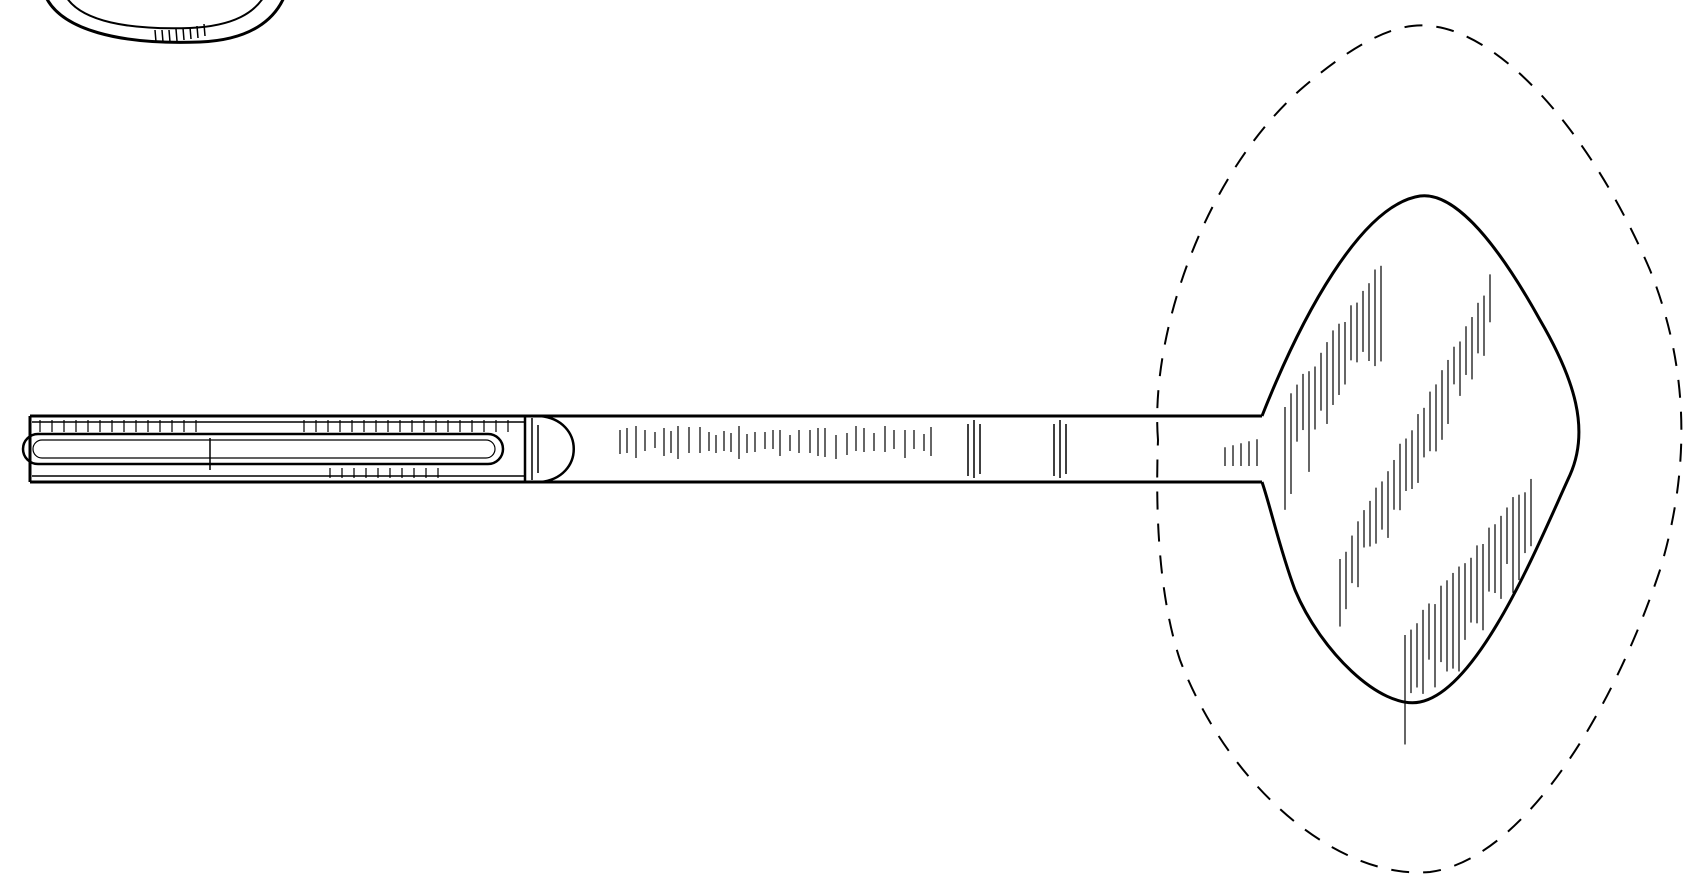 This screenshot has width=1694, height=891. Describe the element at coordinates (938, 446) in the screenshot. I see `shaft-shading` at that location.